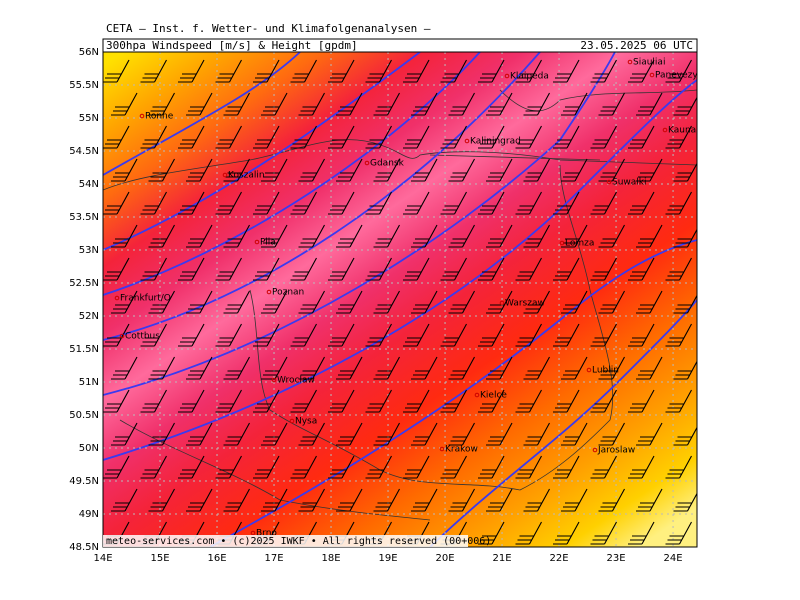  I want to click on x-tick-label: 19E, so click(388, 558).